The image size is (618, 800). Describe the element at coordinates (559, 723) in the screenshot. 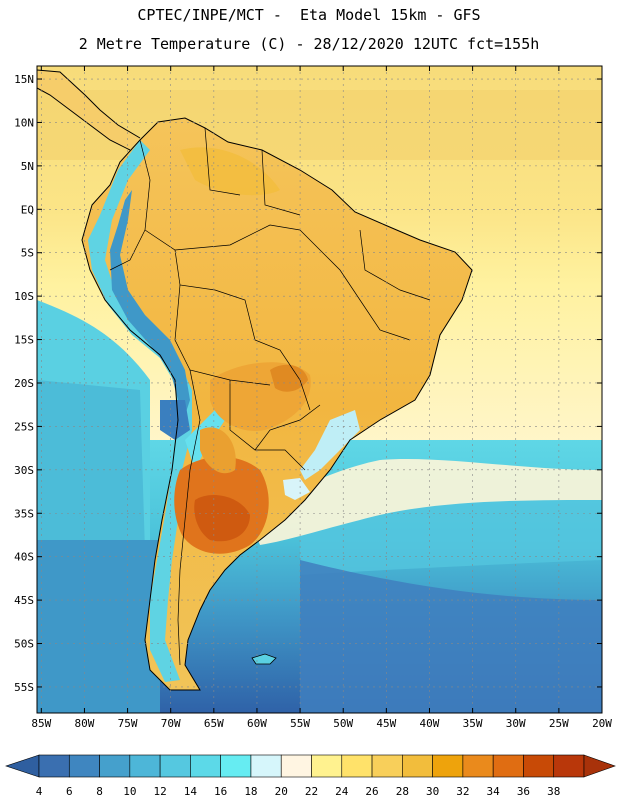

I see `lon-label: 25W` at that location.